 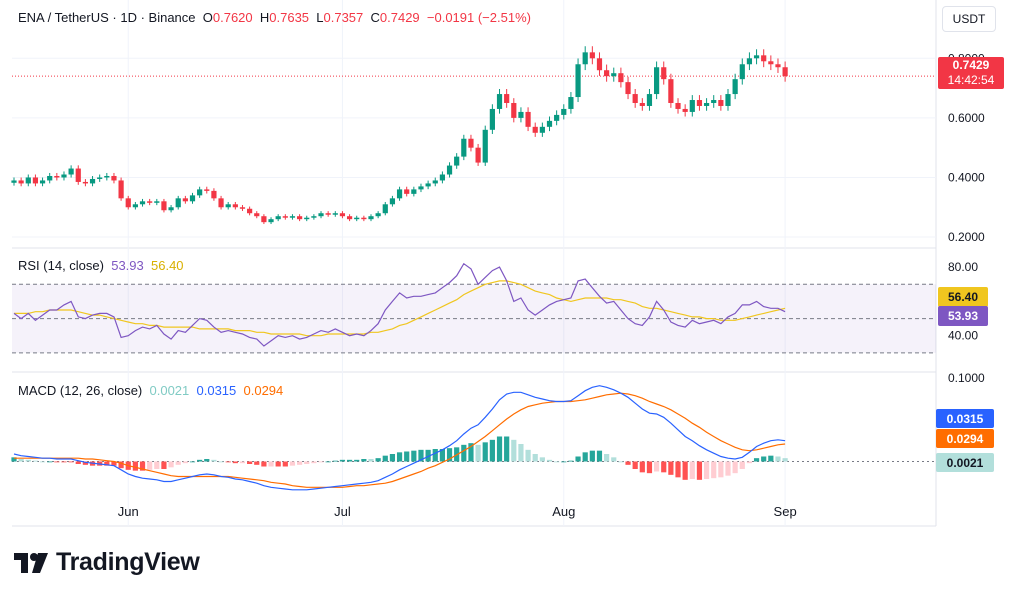 What do you see at coordinates (128, 562) in the screenshot?
I see `brand-name: TradingView` at bounding box center [128, 562].